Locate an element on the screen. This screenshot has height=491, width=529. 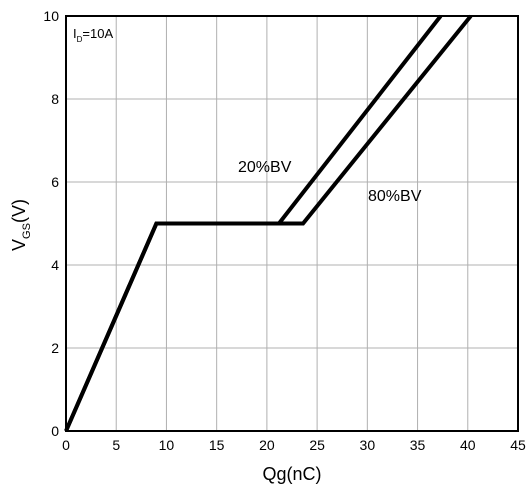
condition-main: I is located at coordinates (75, 33).